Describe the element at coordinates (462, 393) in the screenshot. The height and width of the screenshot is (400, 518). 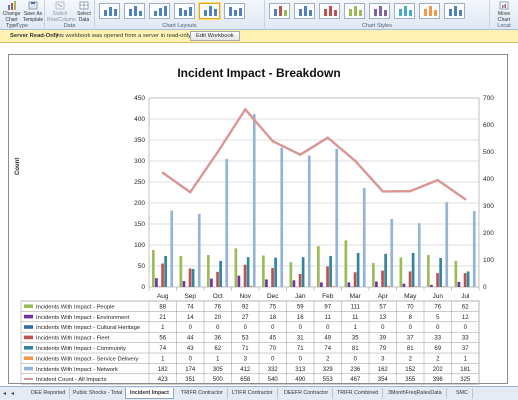
I see `sheet-tab: SMC` at that location.